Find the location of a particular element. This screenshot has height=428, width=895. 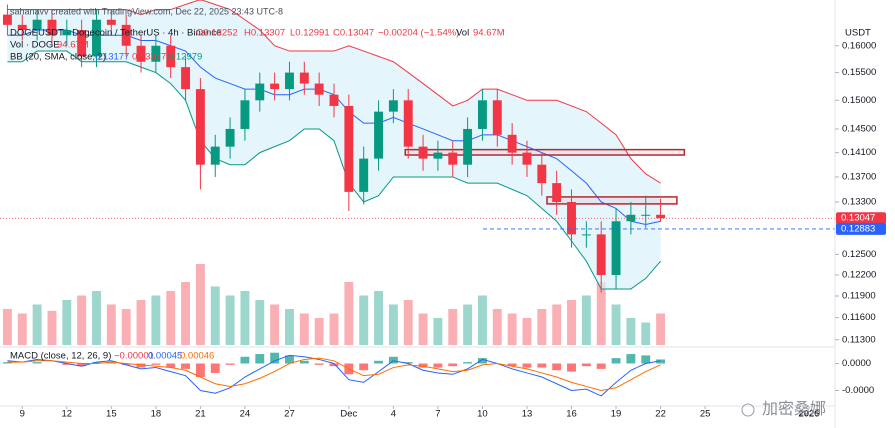

x-tick-label: 19 is located at coordinates (616, 414).